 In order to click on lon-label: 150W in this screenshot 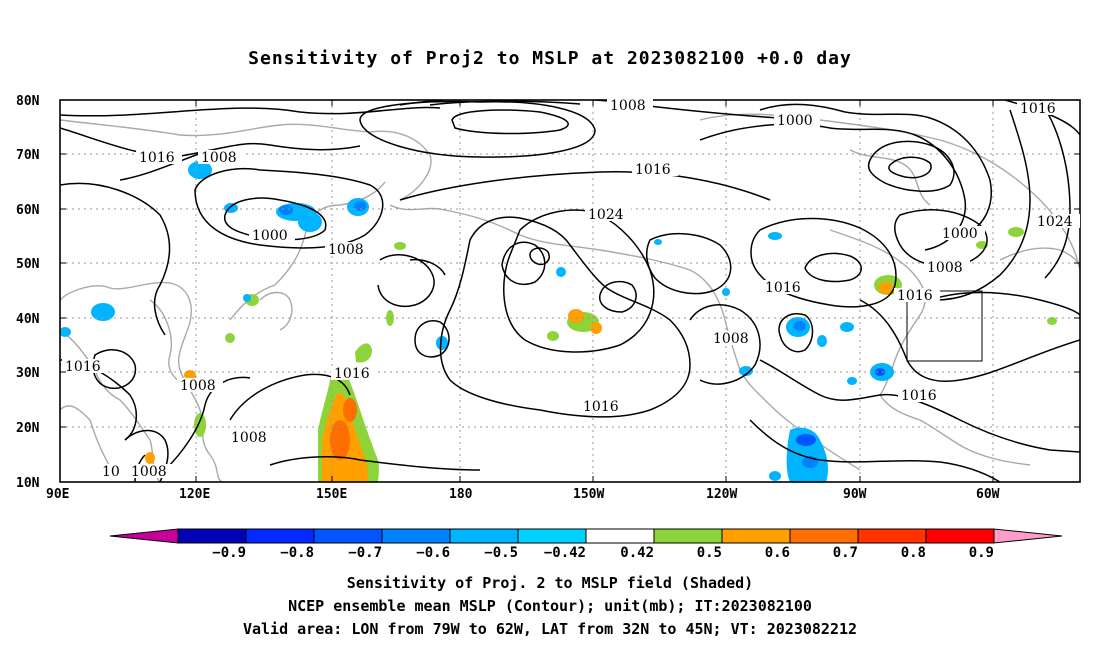, I will do `click(588, 494)`.